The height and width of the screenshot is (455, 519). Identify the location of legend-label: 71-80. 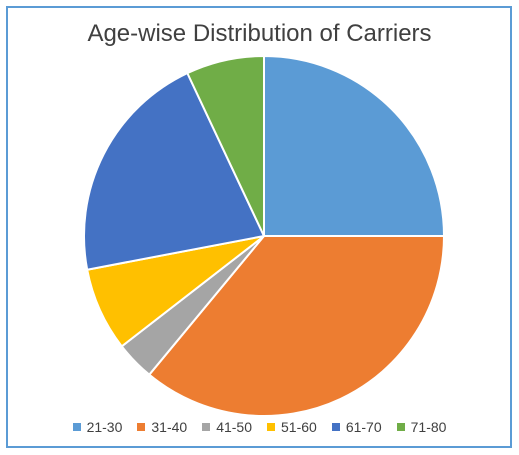
(428, 427).